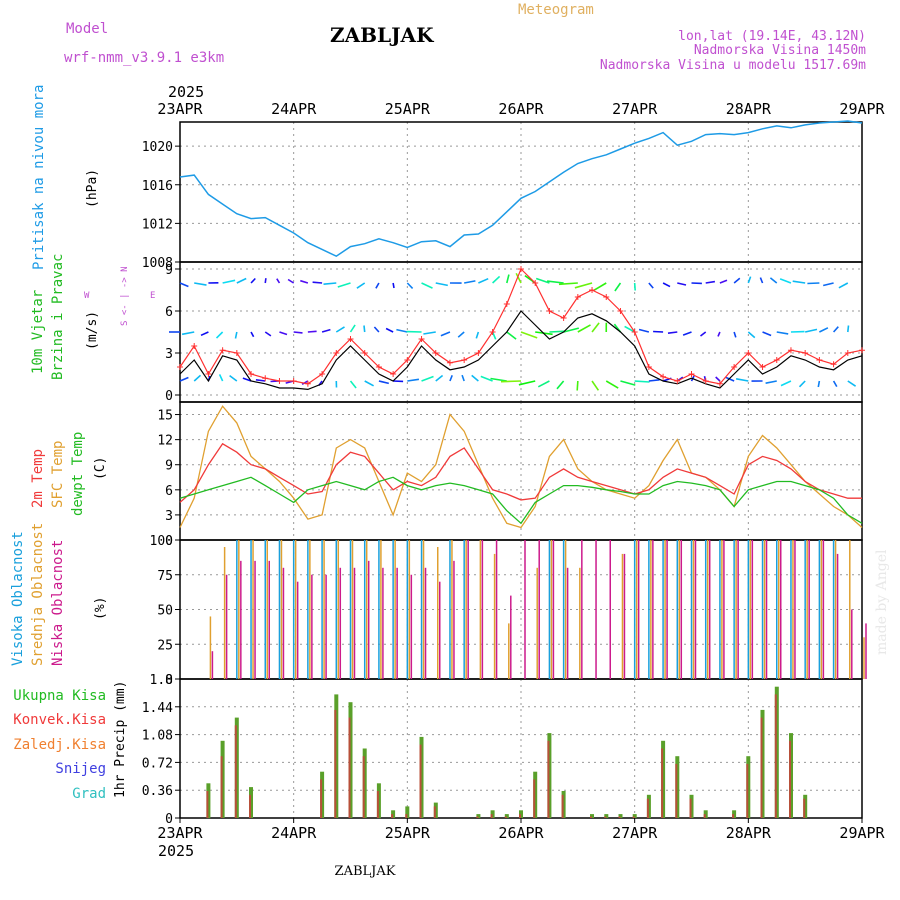  Describe the element at coordinates (294, 109) in the screenshot. I see `x-tick-label-top: 24APR` at that location.